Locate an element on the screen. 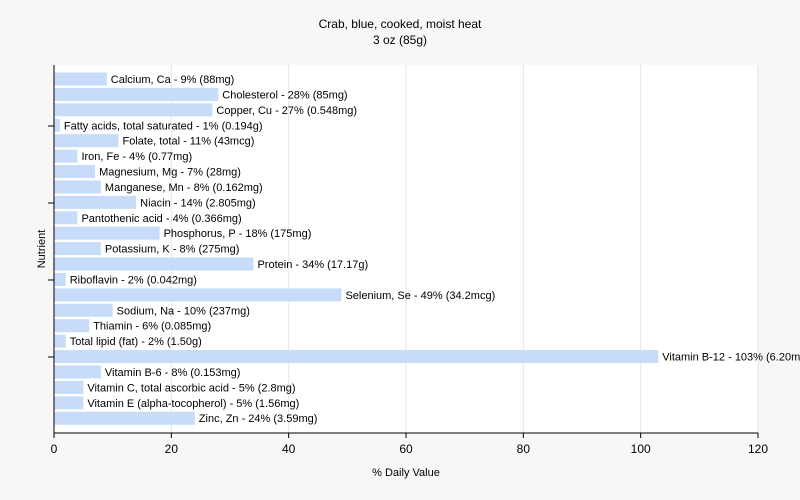 The width and height of the screenshot is (800, 500). x-tick-label: 0 is located at coordinates (54, 449).